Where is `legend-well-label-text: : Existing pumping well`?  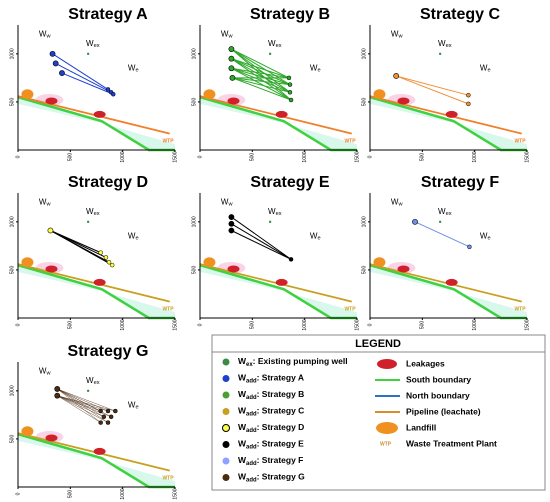
legend-well-label-text: : Existing pumping well is located at coordinates (300, 361).